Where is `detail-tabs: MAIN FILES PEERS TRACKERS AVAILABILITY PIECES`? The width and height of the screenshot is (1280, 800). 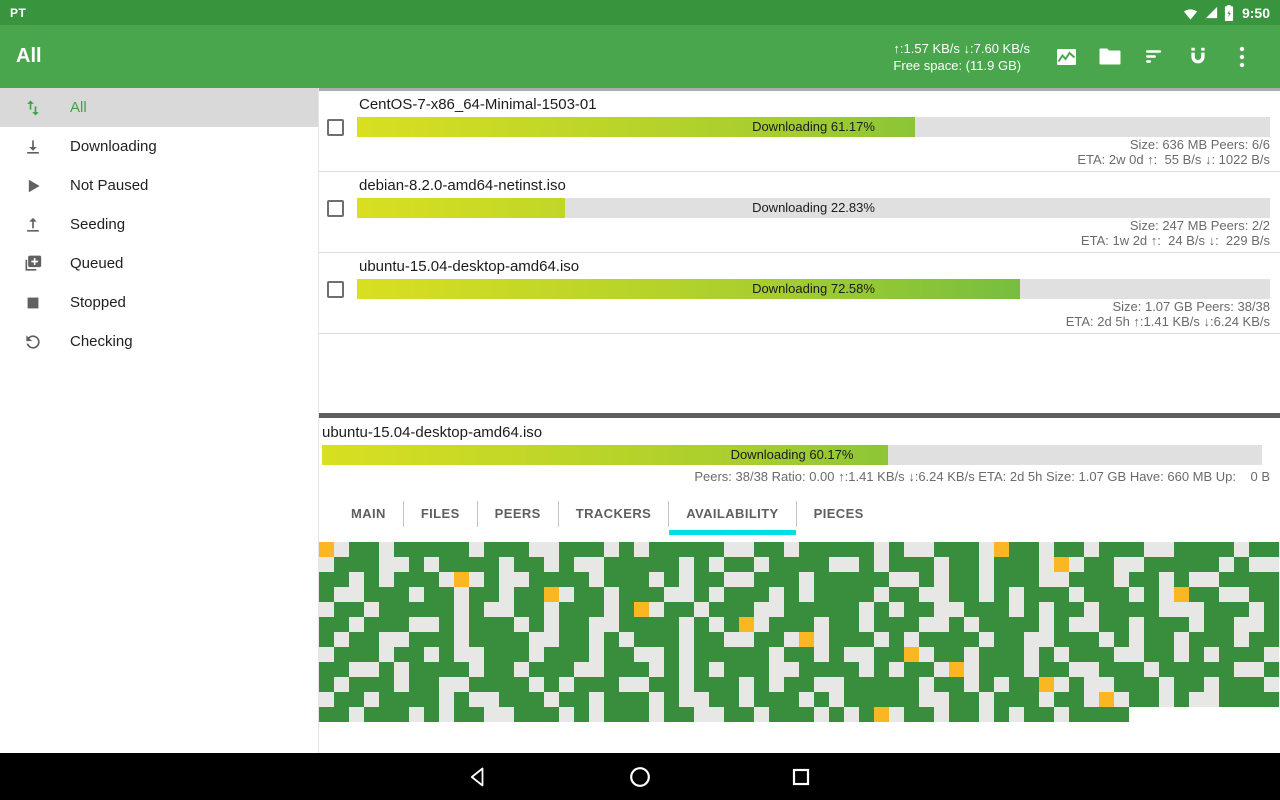
detail-tabs: MAIN FILES PEERS TRACKERS AVAILABILITY PIECES is located at coordinates (807, 517).